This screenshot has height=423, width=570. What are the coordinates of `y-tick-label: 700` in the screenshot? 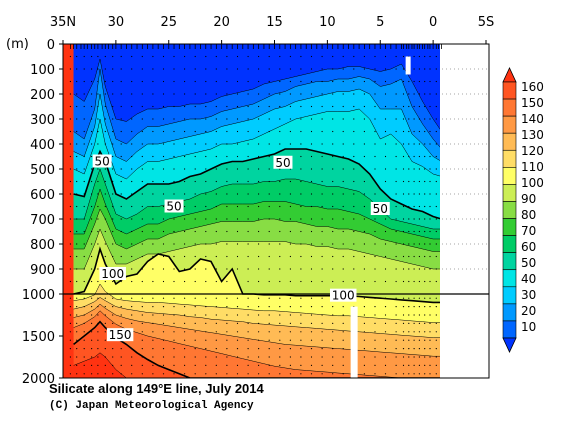 It's located at (42, 220).